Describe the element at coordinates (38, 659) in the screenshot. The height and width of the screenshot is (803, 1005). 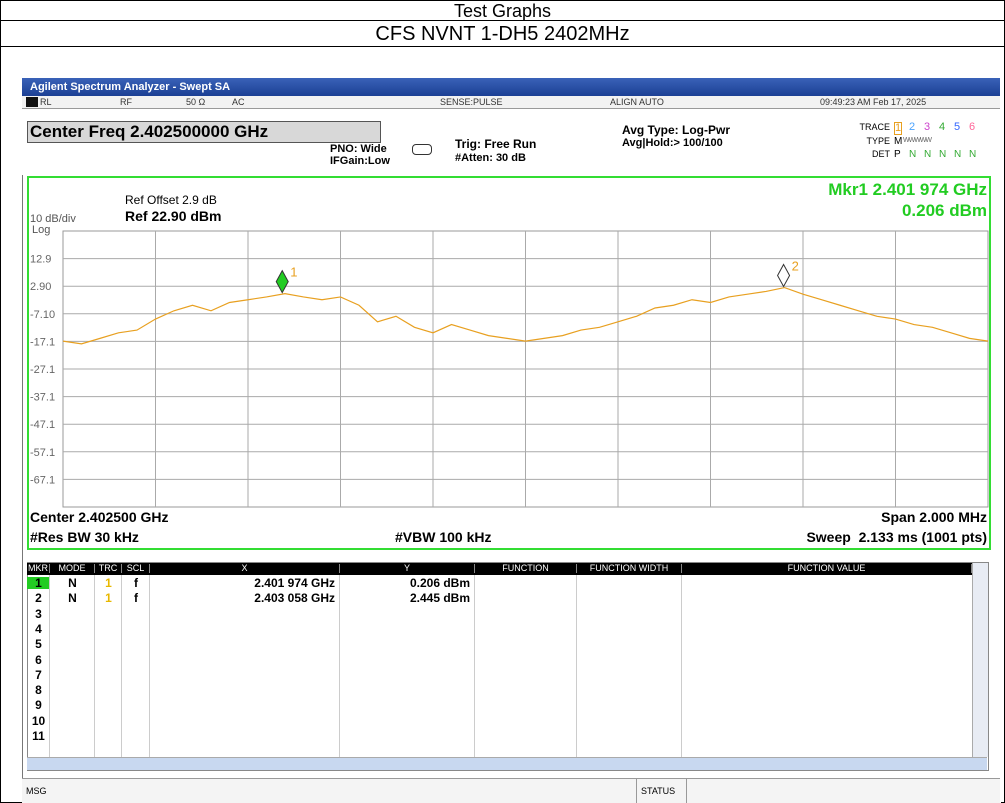
I see `table-cell: 6` at that location.